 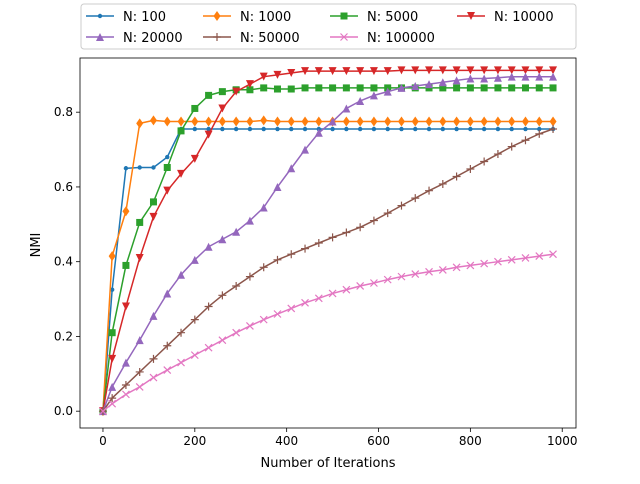 What do you see at coordinates (470, 441) in the screenshot?
I see `x-tick-label: 800` at bounding box center [470, 441].